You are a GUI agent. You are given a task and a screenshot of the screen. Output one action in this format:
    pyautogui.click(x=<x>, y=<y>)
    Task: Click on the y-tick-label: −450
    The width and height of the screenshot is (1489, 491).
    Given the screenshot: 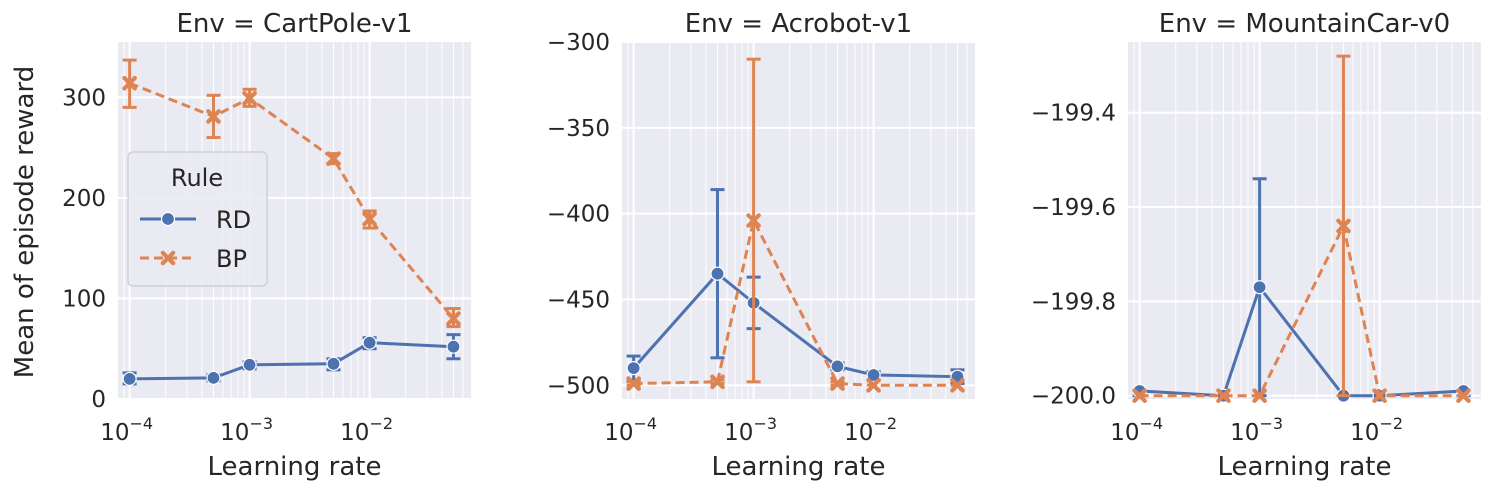 What is the action you would take?
    pyautogui.click(x=578, y=300)
    